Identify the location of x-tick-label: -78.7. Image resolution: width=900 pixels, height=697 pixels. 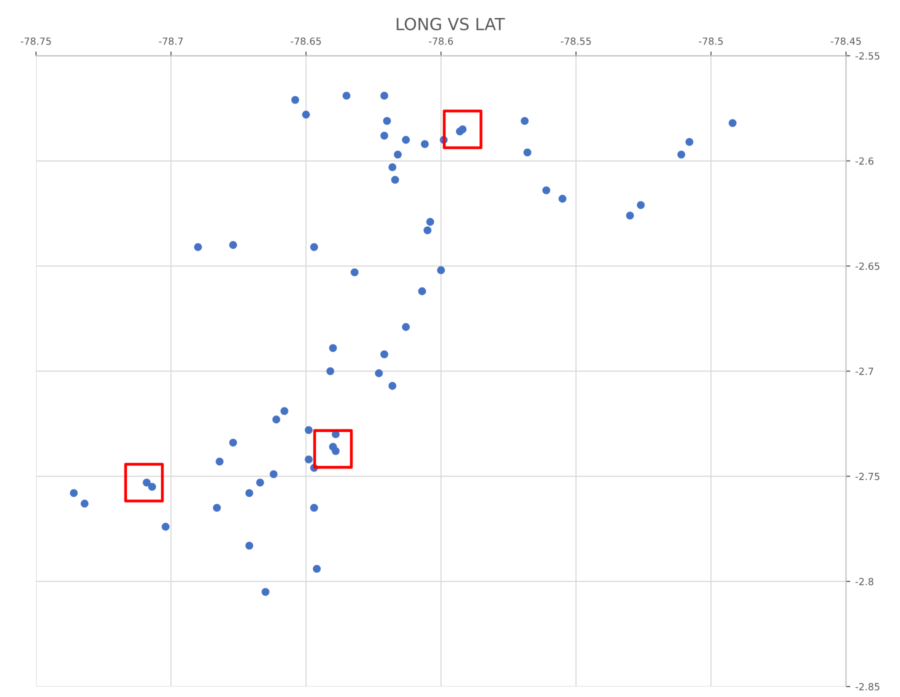
(170, 41).